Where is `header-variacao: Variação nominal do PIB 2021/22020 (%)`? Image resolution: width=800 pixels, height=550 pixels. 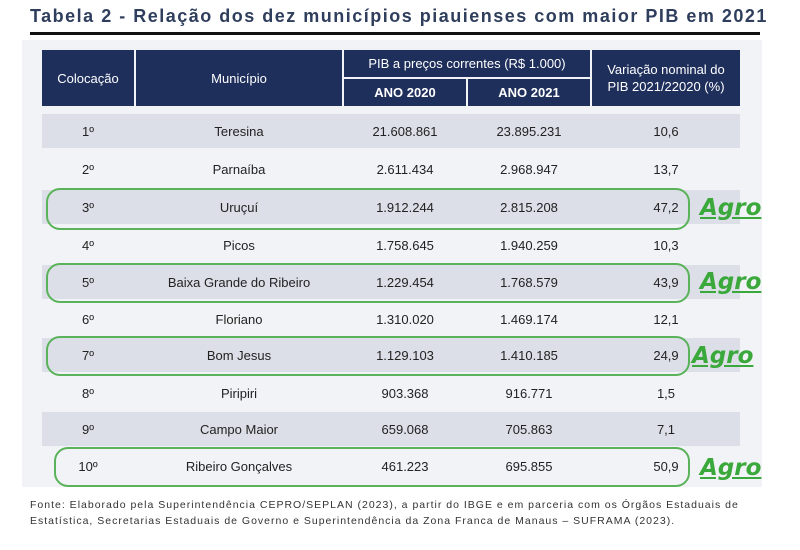
header-variacao: Variação nominal do PIB 2021/22020 (%) is located at coordinates (666, 78).